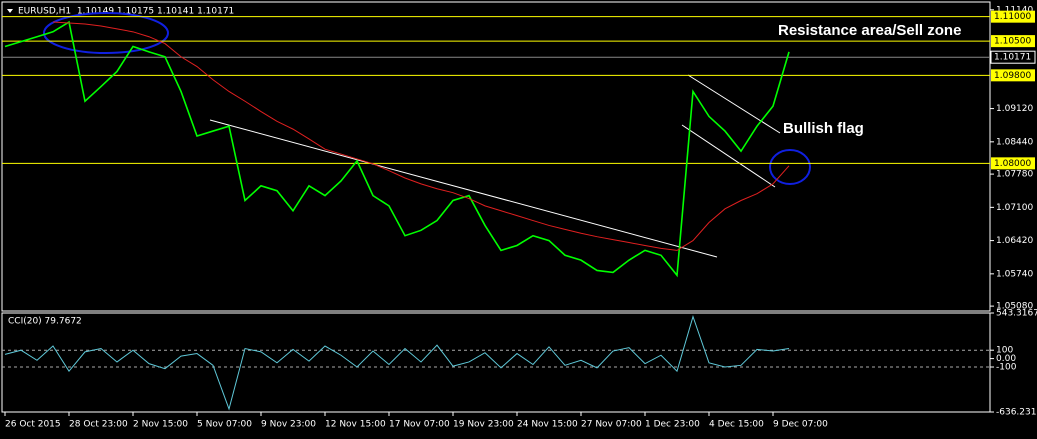 This screenshot has height=439, width=1037. What do you see at coordinates (1014, 241) in the screenshot?
I see `y-tick-label: 1.06420` at bounding box center [1014, 241].